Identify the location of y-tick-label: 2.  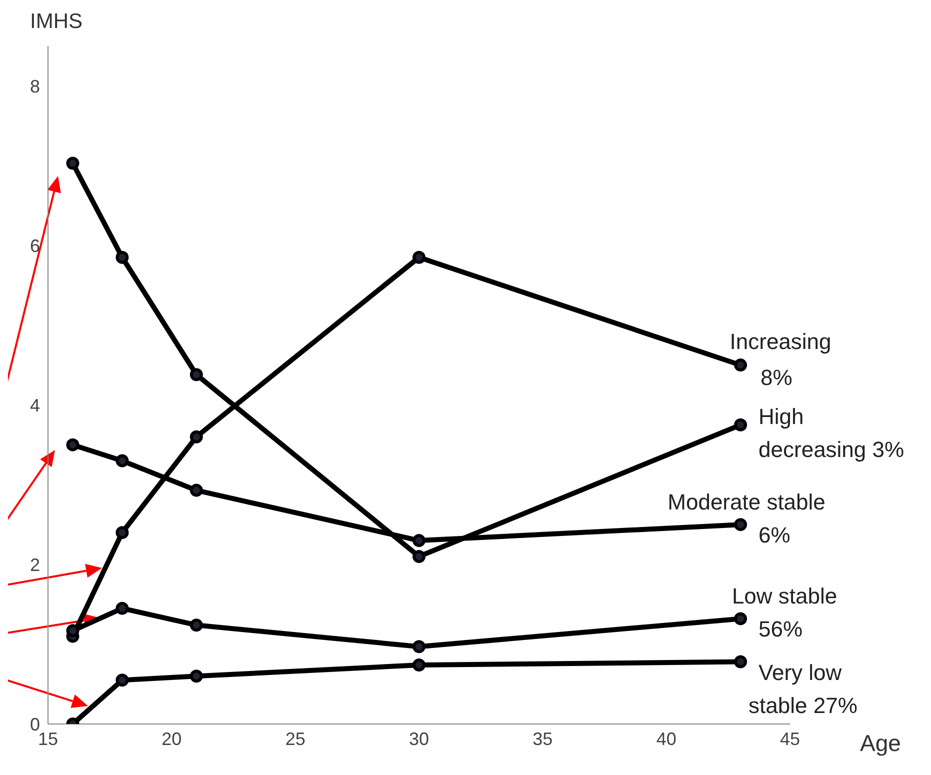
(35, 564).